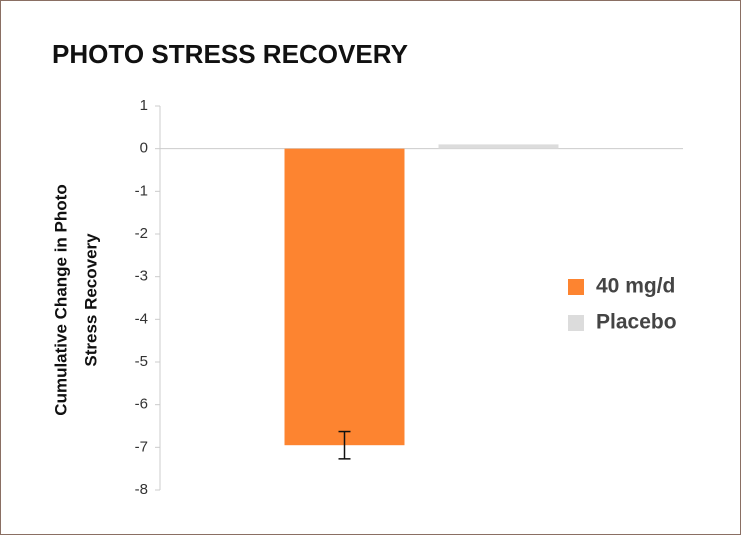 This screenshot has width=741, height=535. I want to click on y-tick-label: -4, so click(141, 318).